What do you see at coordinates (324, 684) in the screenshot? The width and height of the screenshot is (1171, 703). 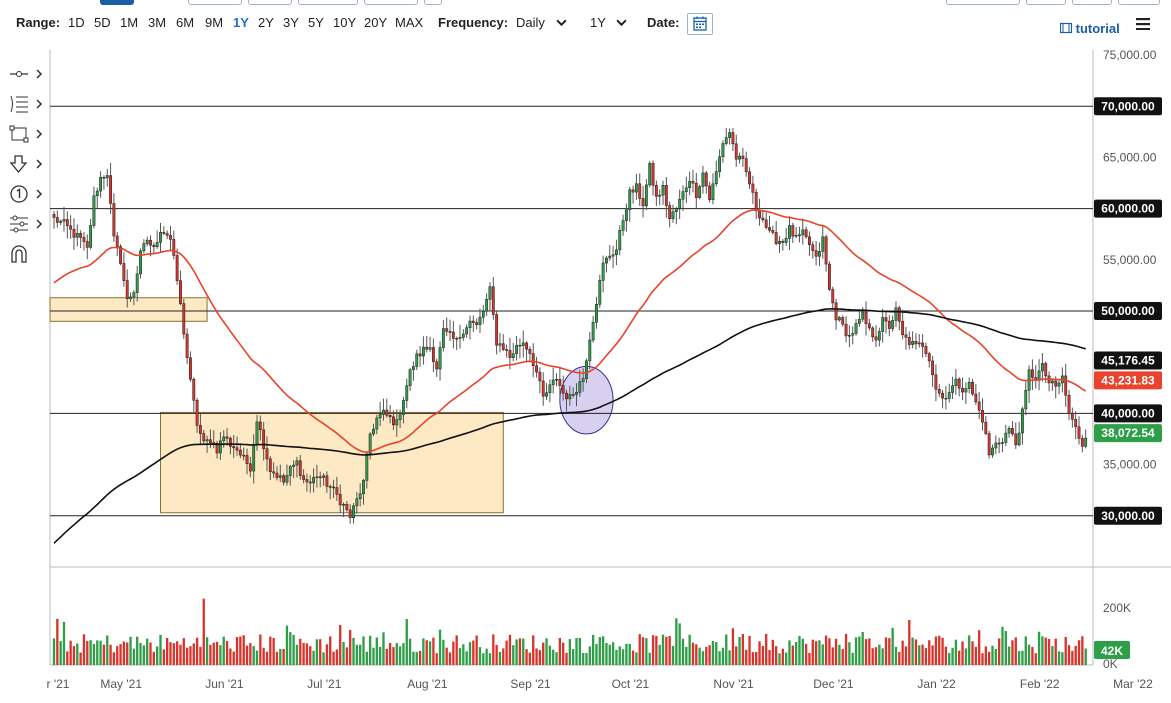 I see `time-axis-tick: Jul '21` at bounding box center [324, 684].